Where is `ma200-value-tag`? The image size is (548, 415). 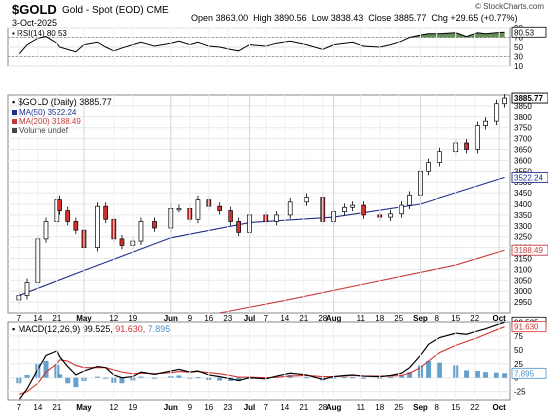
ma200-value-tag is located at coordinates (529, 250).